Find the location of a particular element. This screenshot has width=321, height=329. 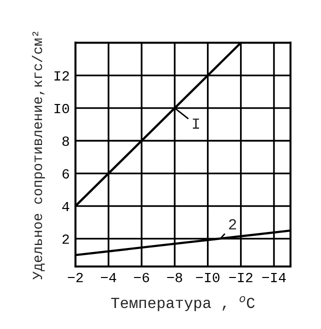

y-tick-label: 8 is located at coordinates (65, 141).